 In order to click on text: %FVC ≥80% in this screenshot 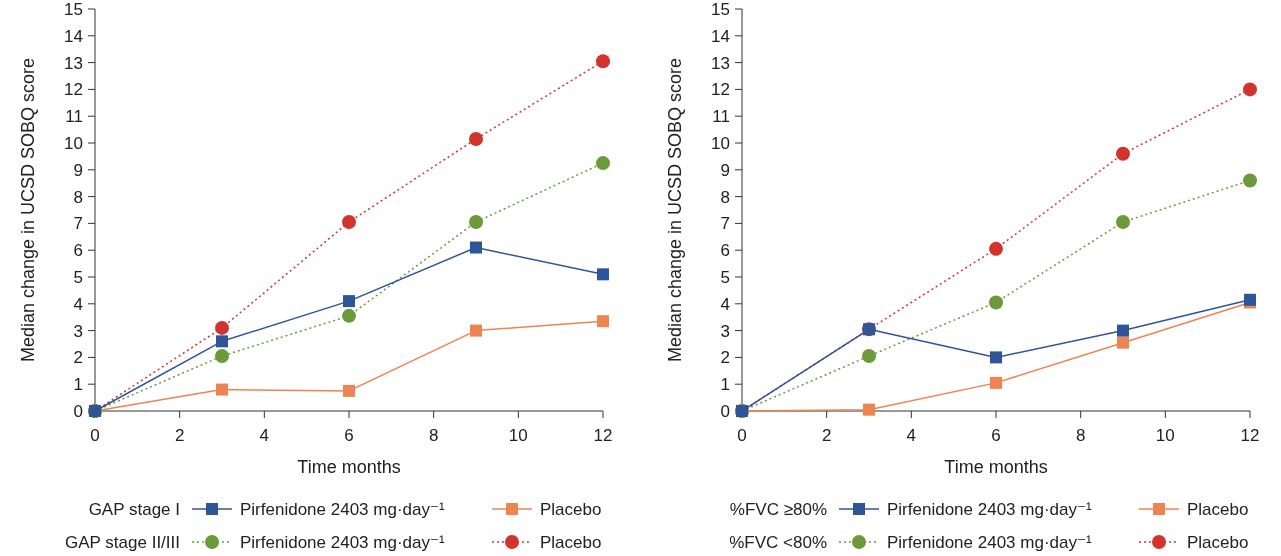, I will do `click(778, 509)`.